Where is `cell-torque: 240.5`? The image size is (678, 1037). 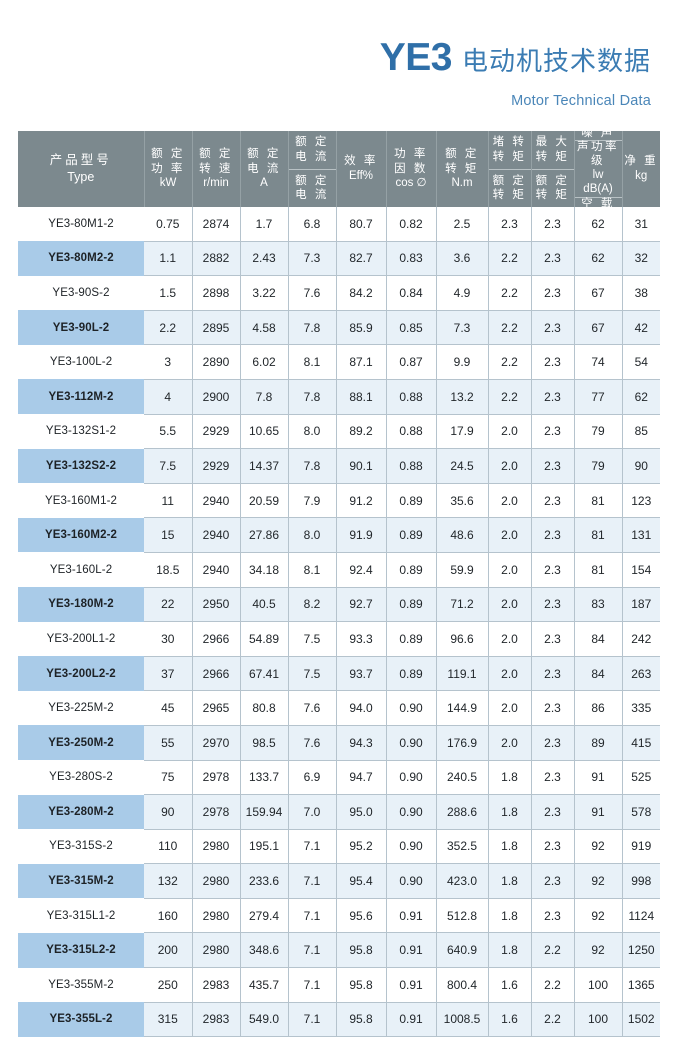 cell-torque: 240.5 is located at coordinates (462, 778).